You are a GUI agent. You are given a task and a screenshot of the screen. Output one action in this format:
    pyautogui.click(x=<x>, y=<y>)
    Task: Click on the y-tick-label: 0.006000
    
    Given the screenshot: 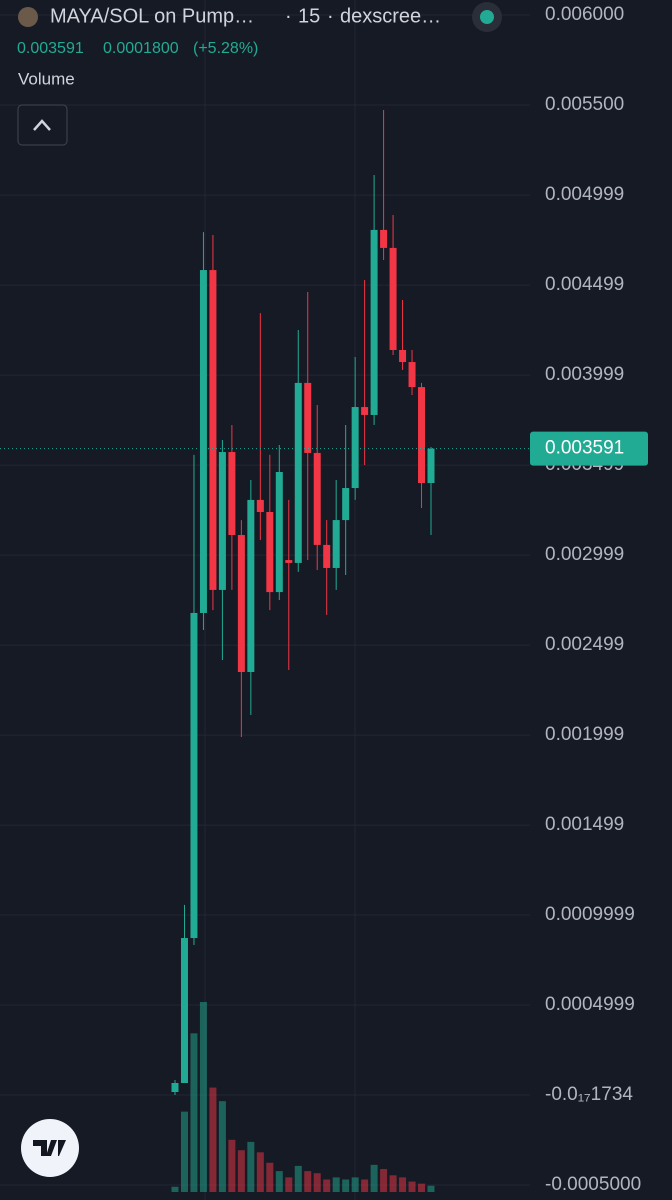 What is the action you would take?
    pyautogui.click(x=584, y=14)
    